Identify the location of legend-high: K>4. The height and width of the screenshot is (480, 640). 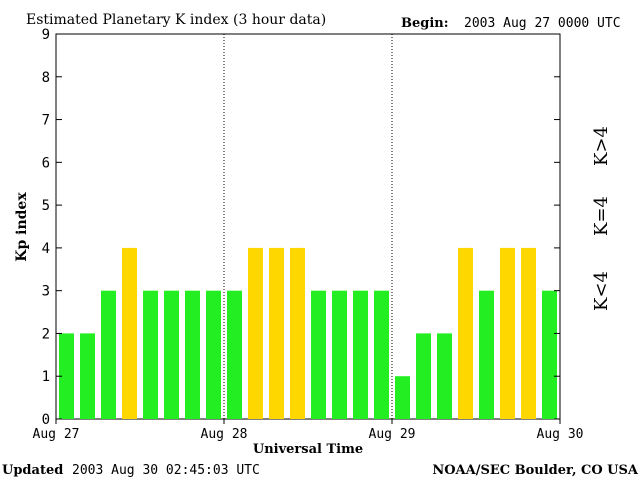
(601, 146).